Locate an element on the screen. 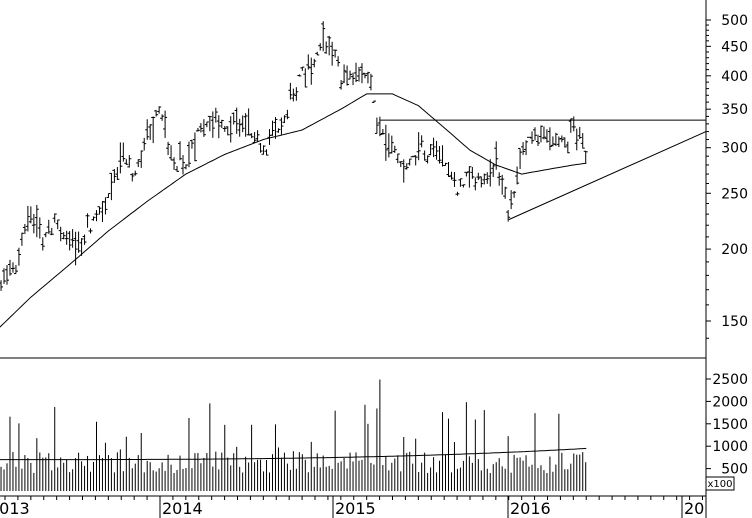 The image size is (752, 518). year-tick-label: 2013 is located at coordinates (15, 508).